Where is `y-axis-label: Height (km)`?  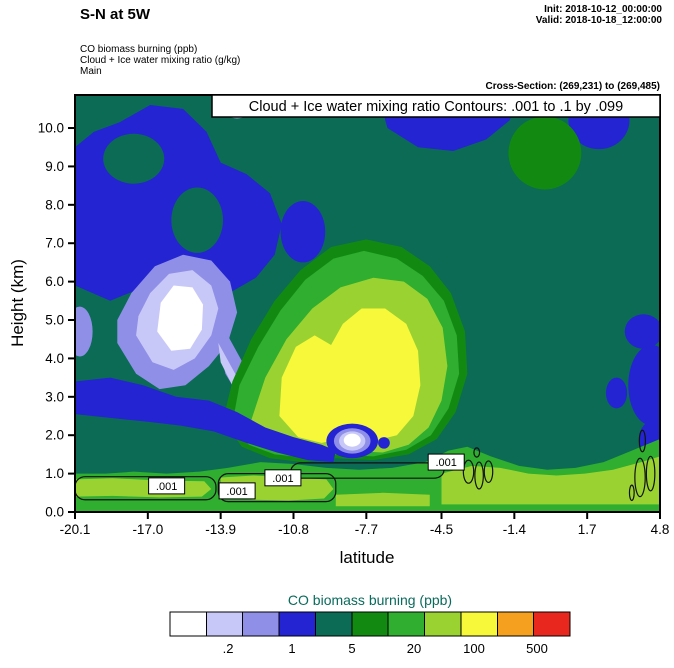
y-axis-label: Height (km) is located at coordinates (17, 303).